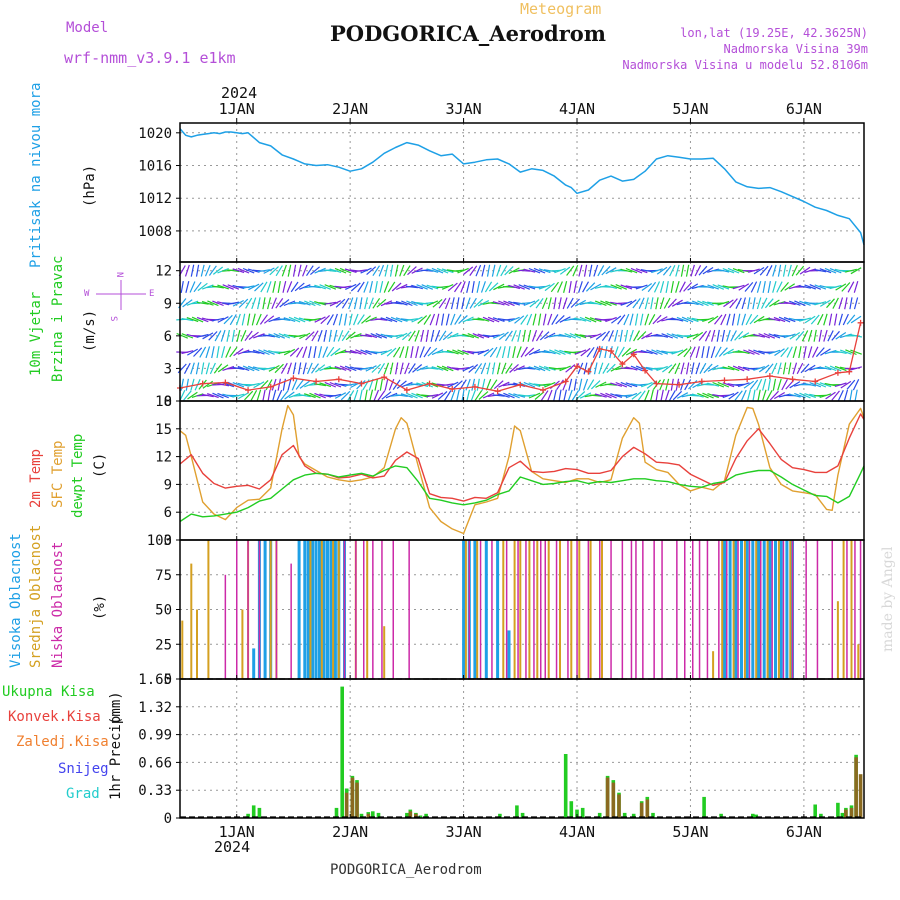 Image resolution: width=900 pixels, height=900 pixels. I want to click on model-elevation-label: Nadmorska Visina u modelu 52.8106m, so click(745, 65).